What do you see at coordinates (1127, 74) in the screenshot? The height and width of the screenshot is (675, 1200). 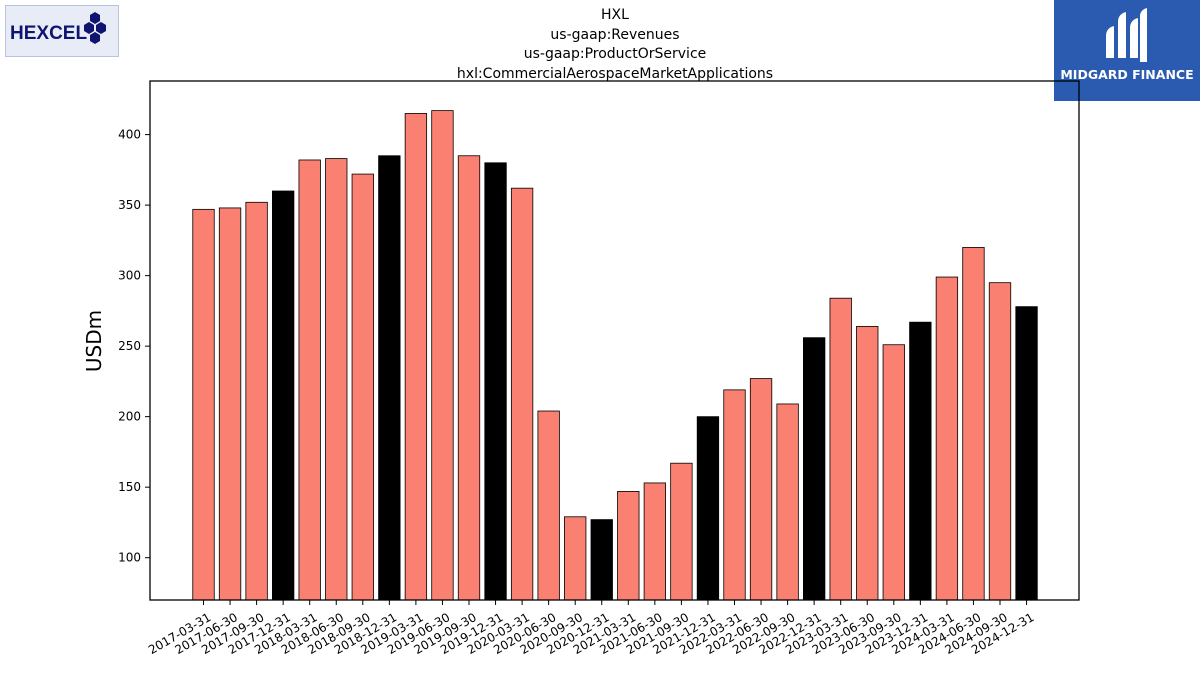 I see `brand-name: MIDGARD FINANCE` at bounding box center [1127, 74].